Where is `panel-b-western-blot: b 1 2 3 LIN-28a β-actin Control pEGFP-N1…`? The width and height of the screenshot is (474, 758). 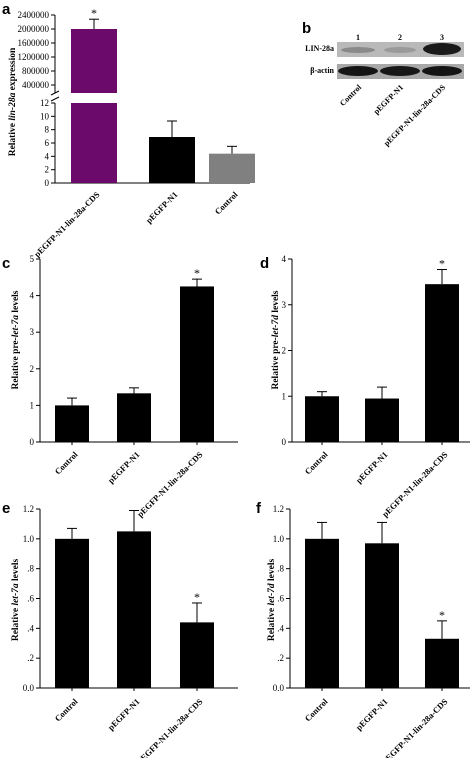 panel-b-western-blot: b 1 2 3 LIN-28a β-actin Control pEGFP-N1… is located at coordinates (383, 84).